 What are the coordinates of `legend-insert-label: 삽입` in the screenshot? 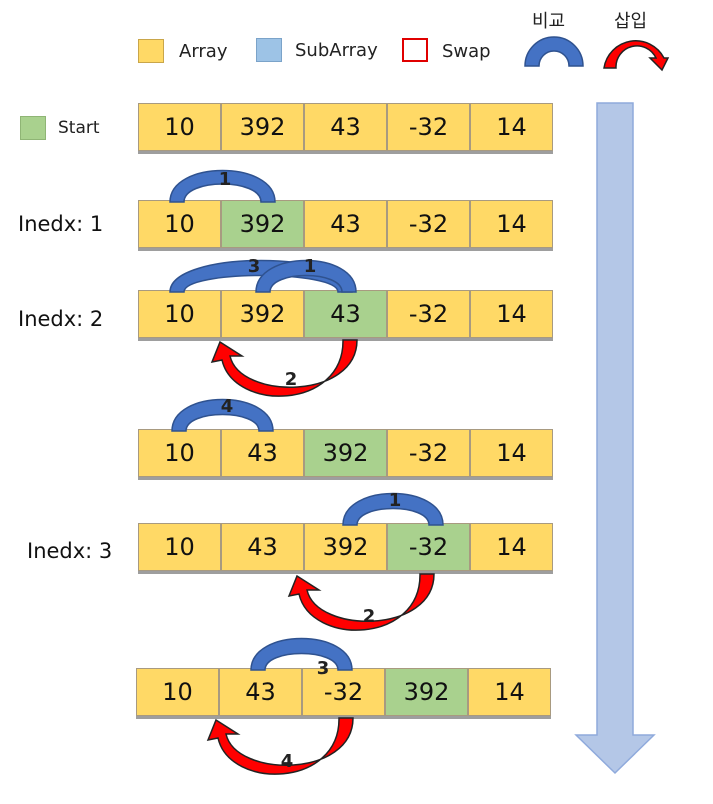 It's located at (631, 21).